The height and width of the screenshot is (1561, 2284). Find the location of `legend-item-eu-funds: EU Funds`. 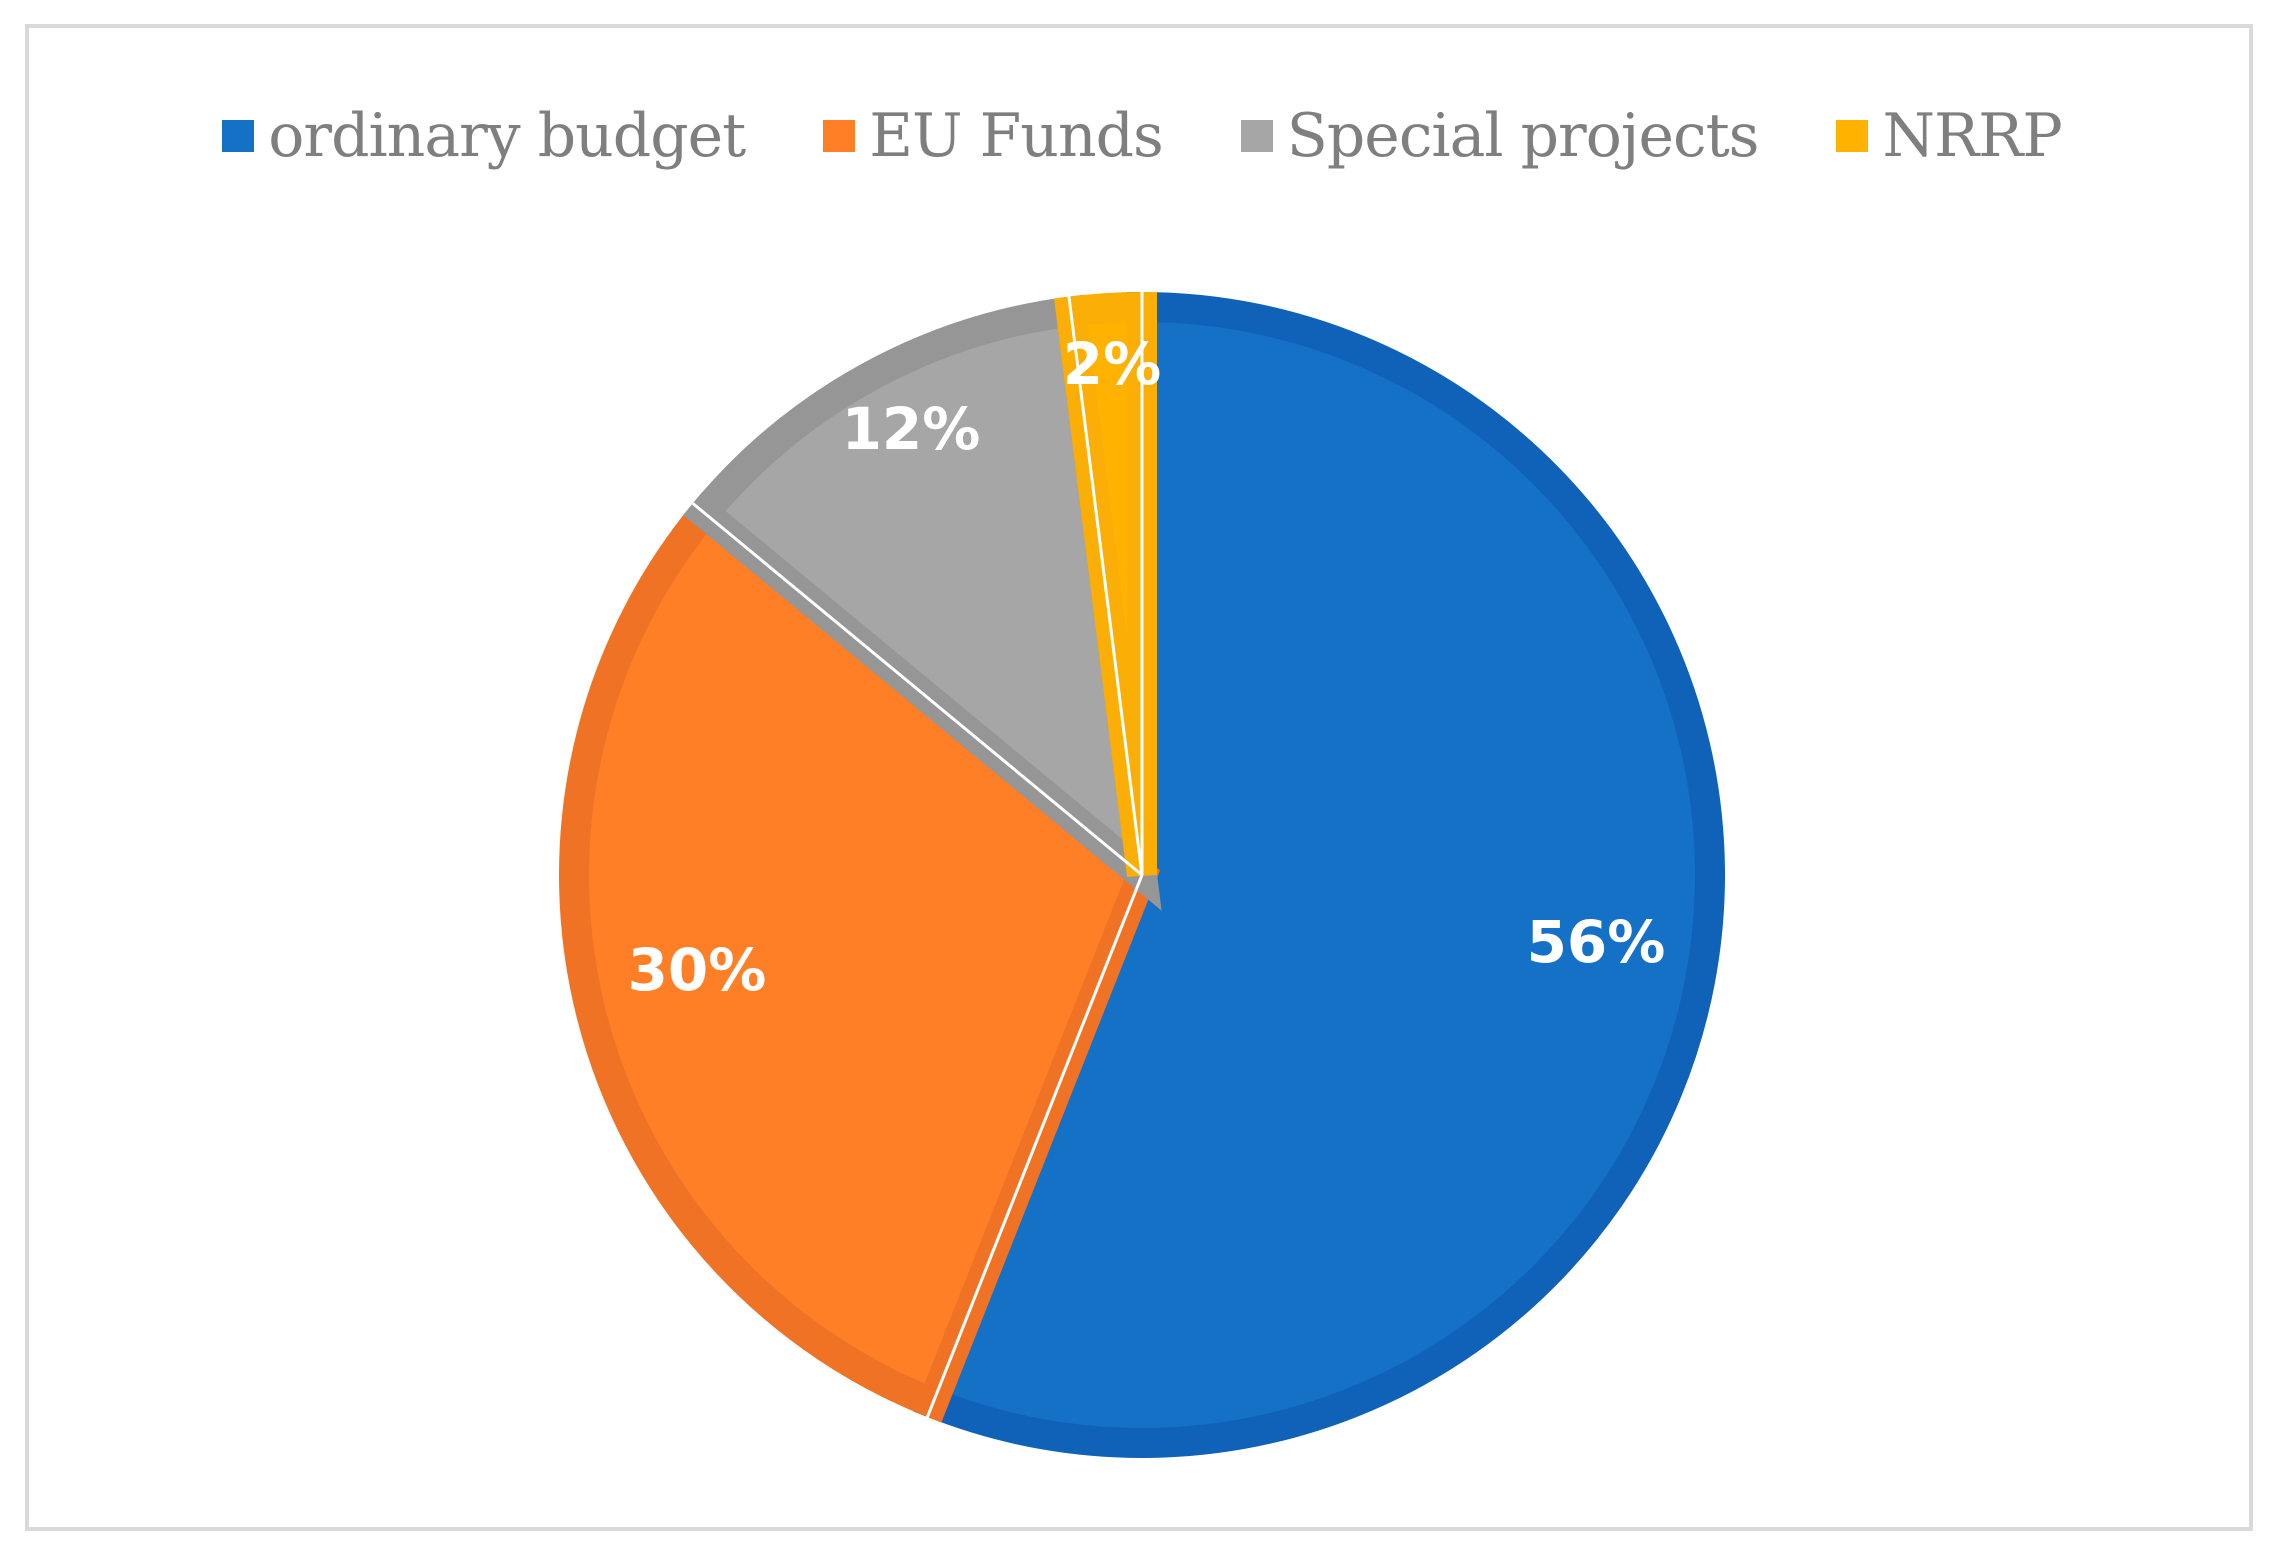

legend-item-eu-funds: EU Funds is located at coordinates (993, 136).